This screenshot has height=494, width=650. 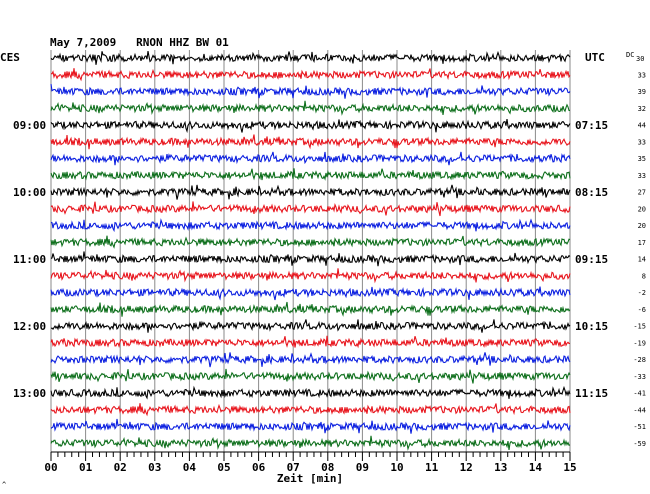 I want to click on x-tick-label: 13, so click(x=500, y=467).